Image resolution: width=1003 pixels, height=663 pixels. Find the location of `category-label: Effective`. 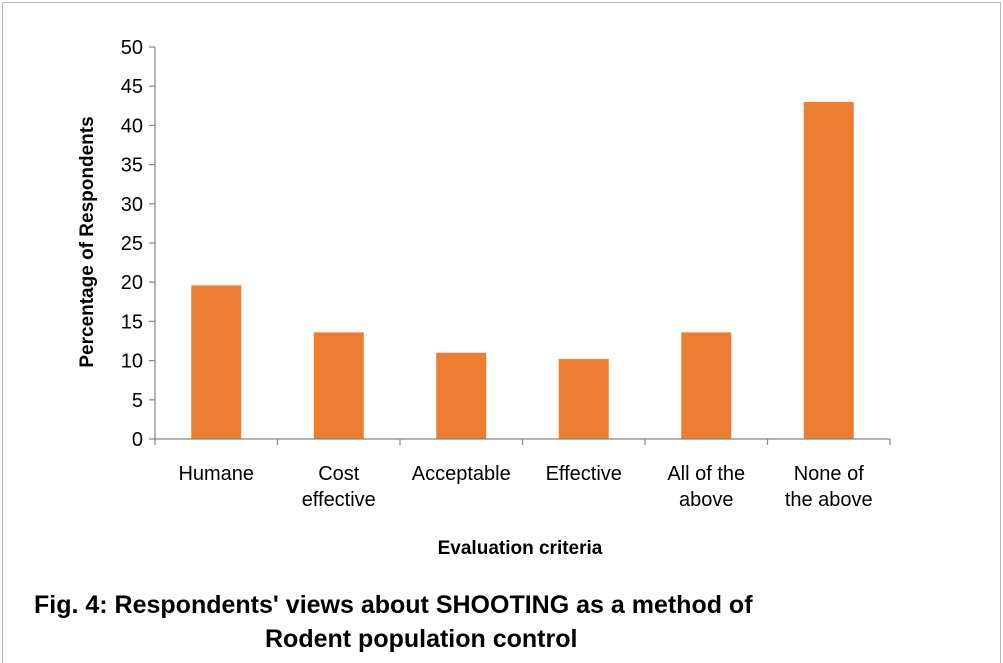

category-label: Effective is located at coordinates (584, 474).